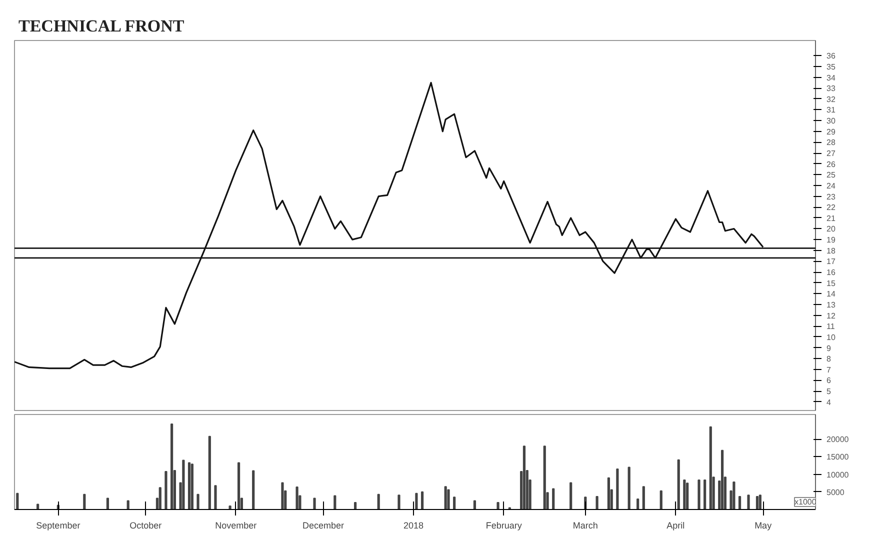 This screenshot has width=870, height=533. I want to click on y-tick-label: 35, so click(831, 67).